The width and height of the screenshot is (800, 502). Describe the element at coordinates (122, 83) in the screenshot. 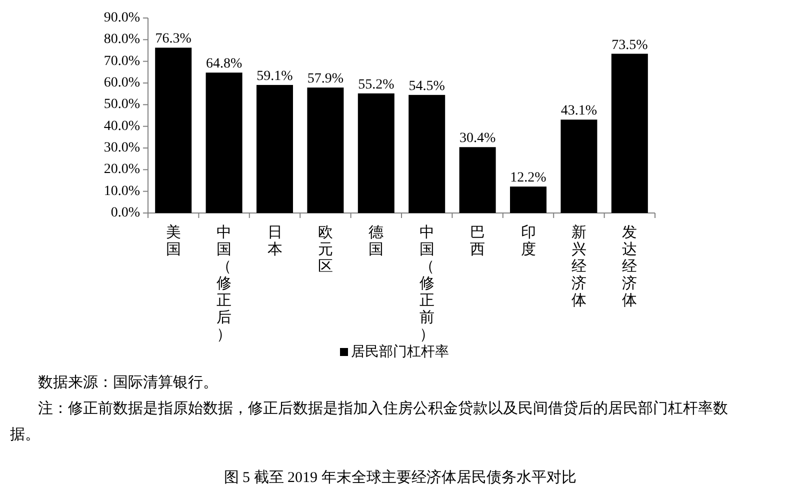

I see `y-tick-label: 60.0%` at that location.